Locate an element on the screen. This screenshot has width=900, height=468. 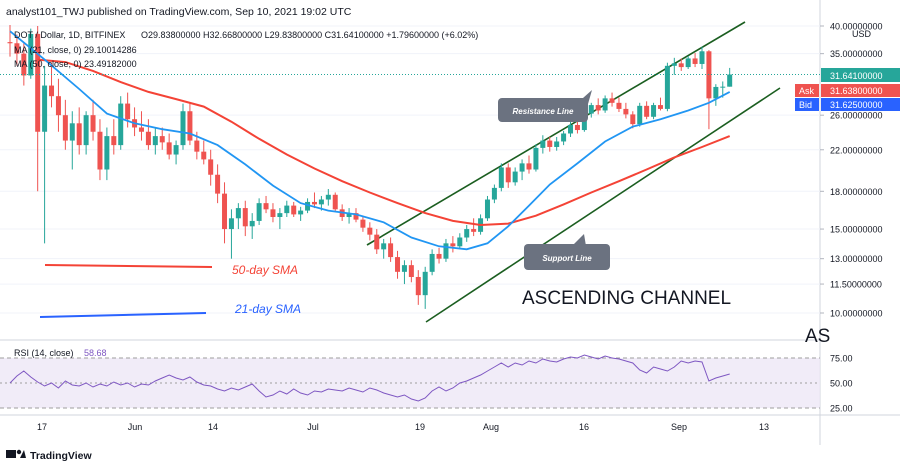
price-tick-label: 18.00000000 is located at coordinates (856, 192).